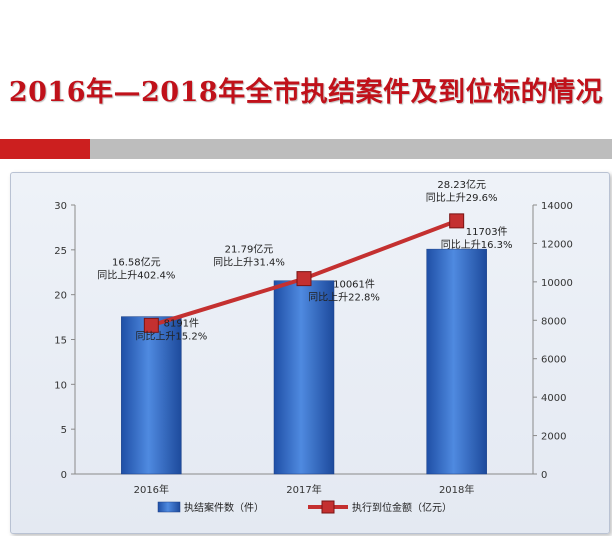 This screenshot has width=612, height=536. What do you see at coordinates (461, 184) in the screenshot?
I see `amount-value-label: 28.23亿元` at bounding box center [461, 184].